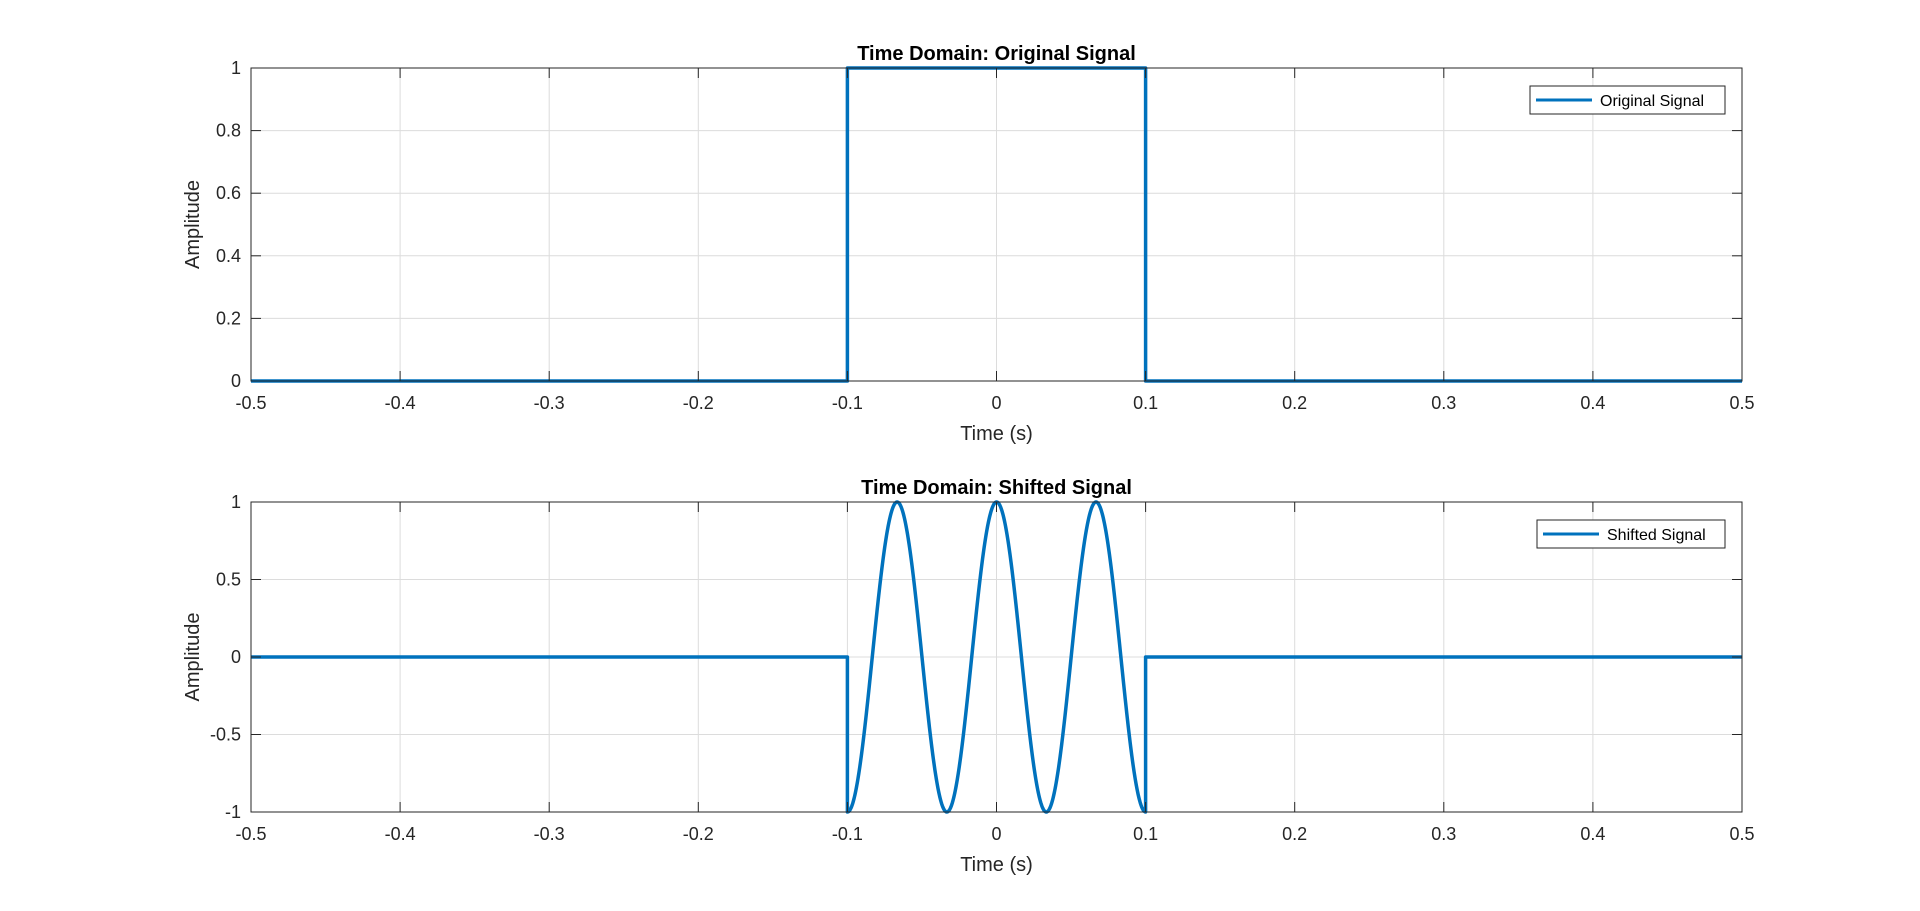 This screenshot has width=1920, height=911. Describe the element at coordinates (228, 256) in the screenshot. I see `y-tick-label: 0.4` at that location.